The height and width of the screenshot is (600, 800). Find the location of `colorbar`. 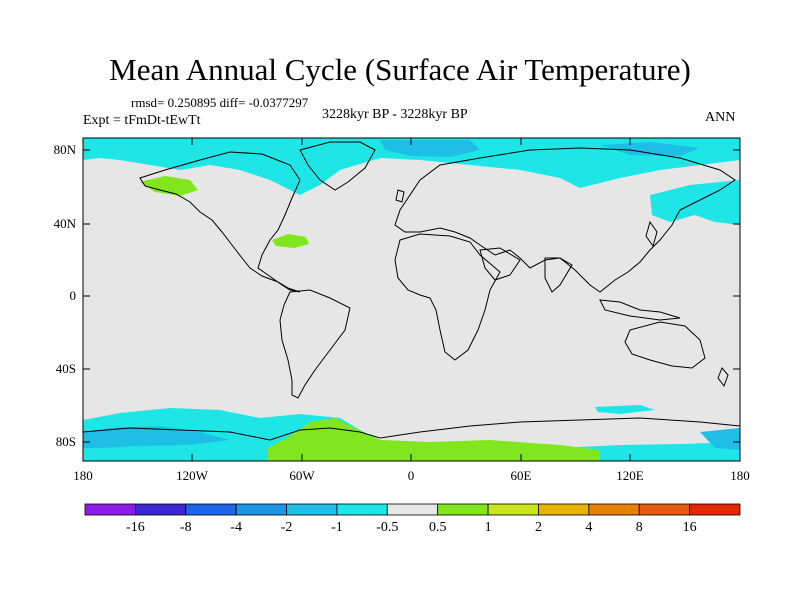

colorbar is located at coordinates (412, 509).